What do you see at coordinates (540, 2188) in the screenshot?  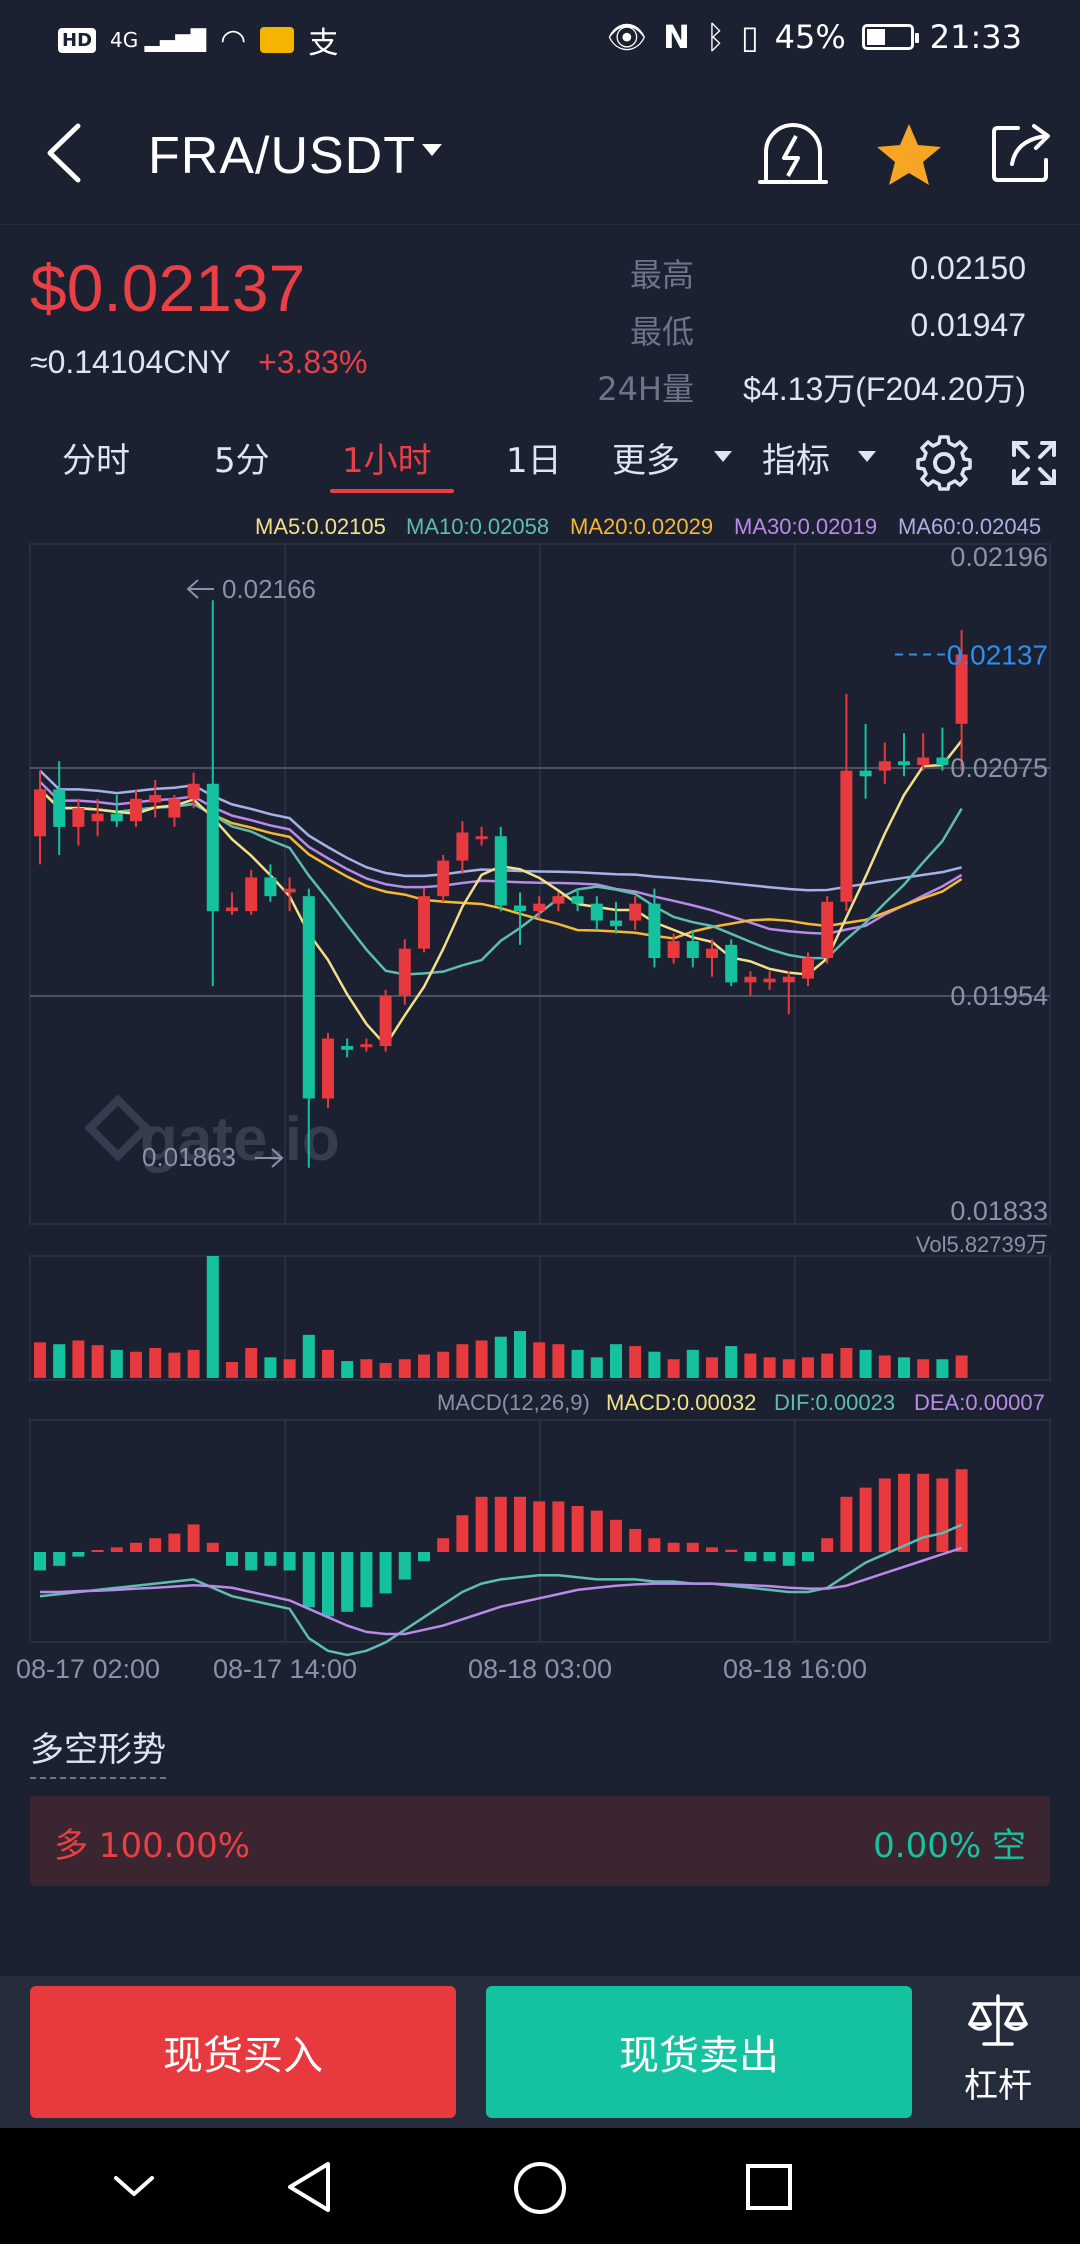 I see `nav-home-icon` at bounding box center [540, 2188].